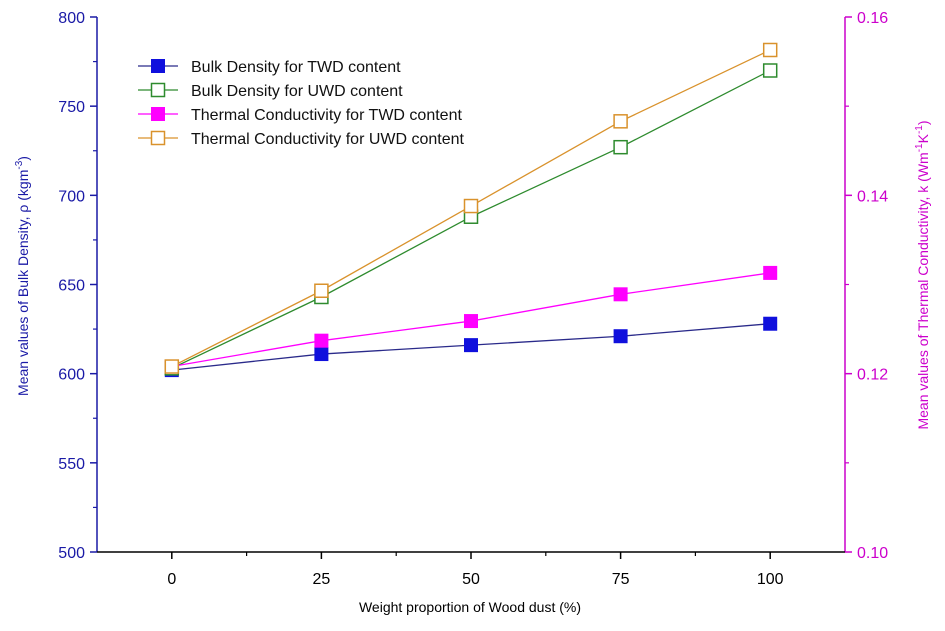 The width and height of the screenshot is (945, 631). Describe the element at coordinates (872, 196) in the screenshot. I see `right-y-tick-label: 0.14` at that location.